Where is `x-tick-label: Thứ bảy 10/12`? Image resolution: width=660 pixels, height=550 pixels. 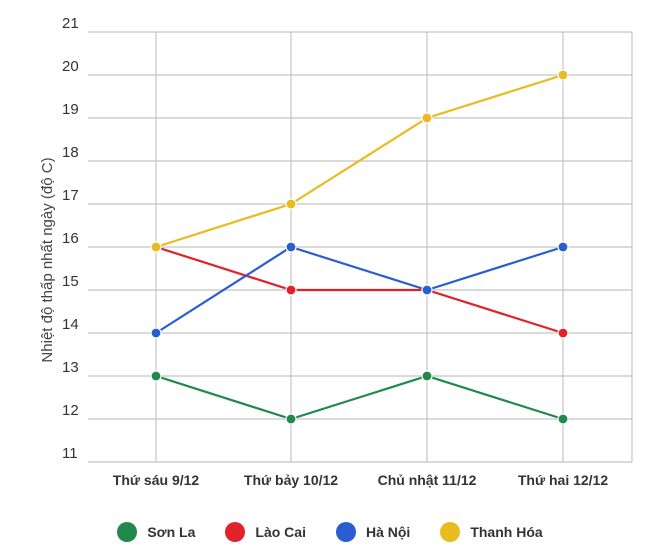
x-tick-label: Thứ bảy 10/12 is located at coordinates (291, 480).